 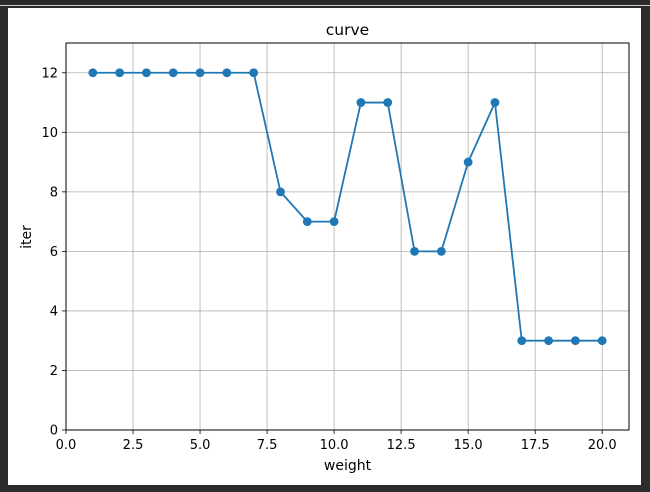 What do you see at coordinates (54, 431) in the screenshot?
I see `y-tick-label: 0` at bounding box center [54, 431].